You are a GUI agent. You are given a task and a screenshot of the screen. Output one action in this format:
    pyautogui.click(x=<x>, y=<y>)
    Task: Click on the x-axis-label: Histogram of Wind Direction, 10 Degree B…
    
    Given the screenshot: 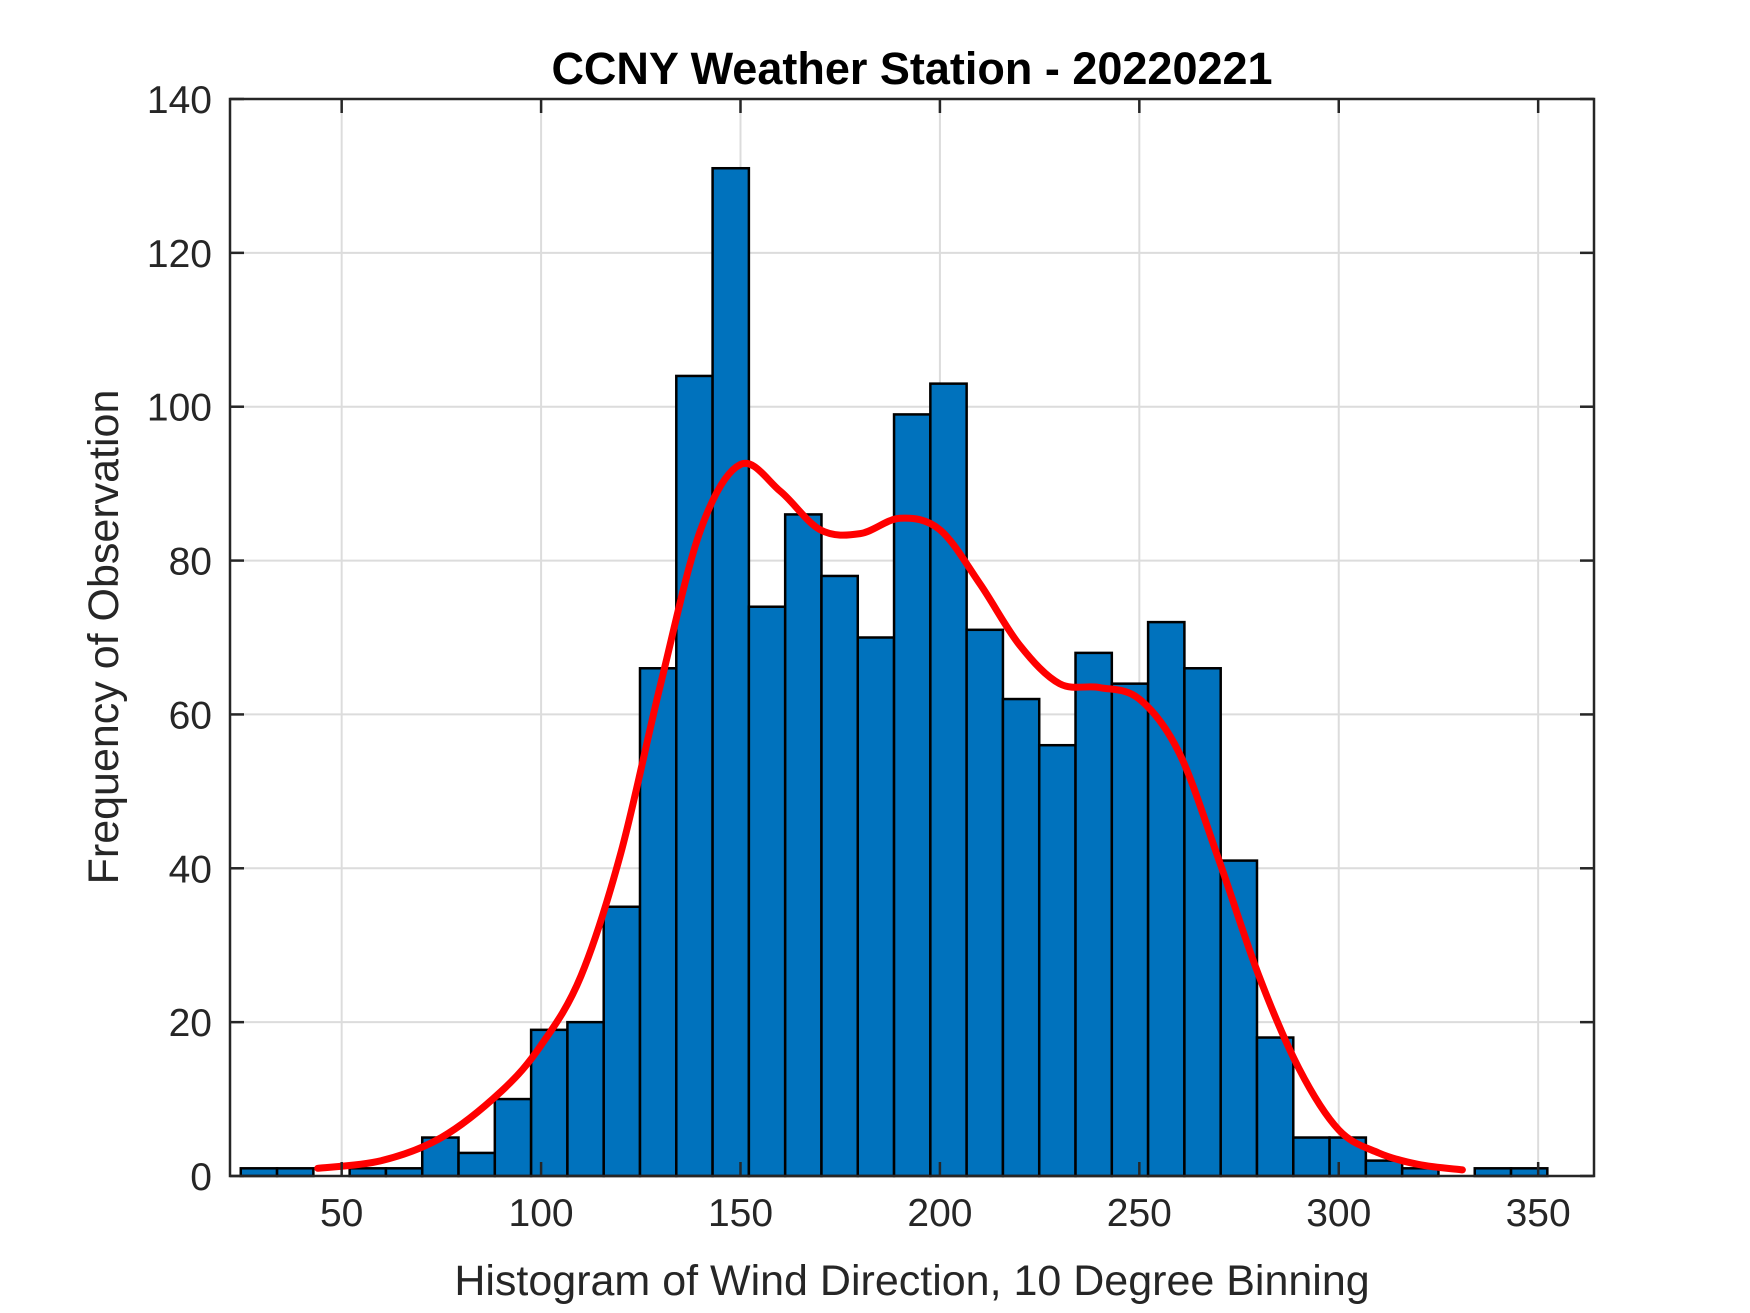 What is the action you would take?
    pyautogui.click(x=911, y=1281)
    